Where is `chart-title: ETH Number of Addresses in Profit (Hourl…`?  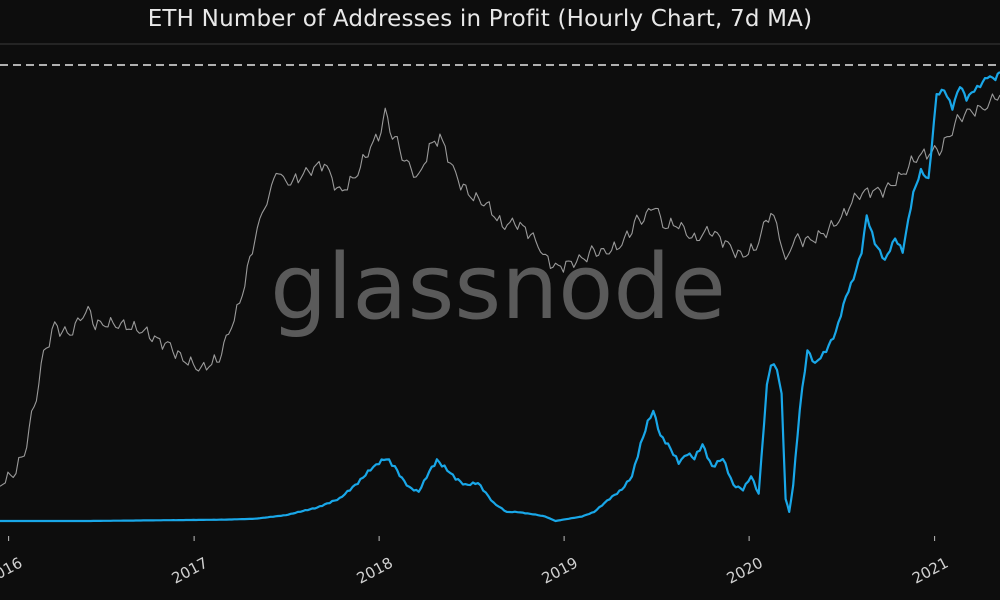 chart-title: ETH Number of Addresses in Profit (Hourl… is located at coordinates (480, 19).